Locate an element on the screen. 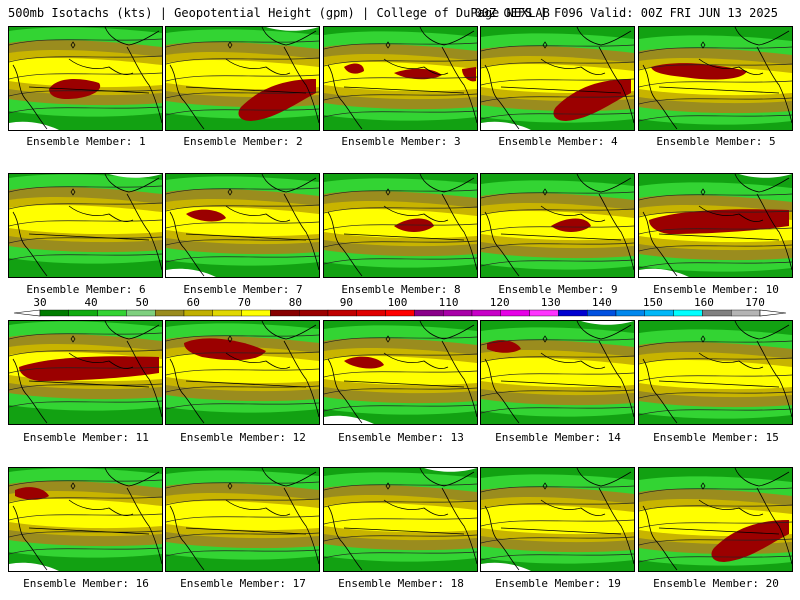  legend-tick-label: 120 is located at coordinates (500, 302).